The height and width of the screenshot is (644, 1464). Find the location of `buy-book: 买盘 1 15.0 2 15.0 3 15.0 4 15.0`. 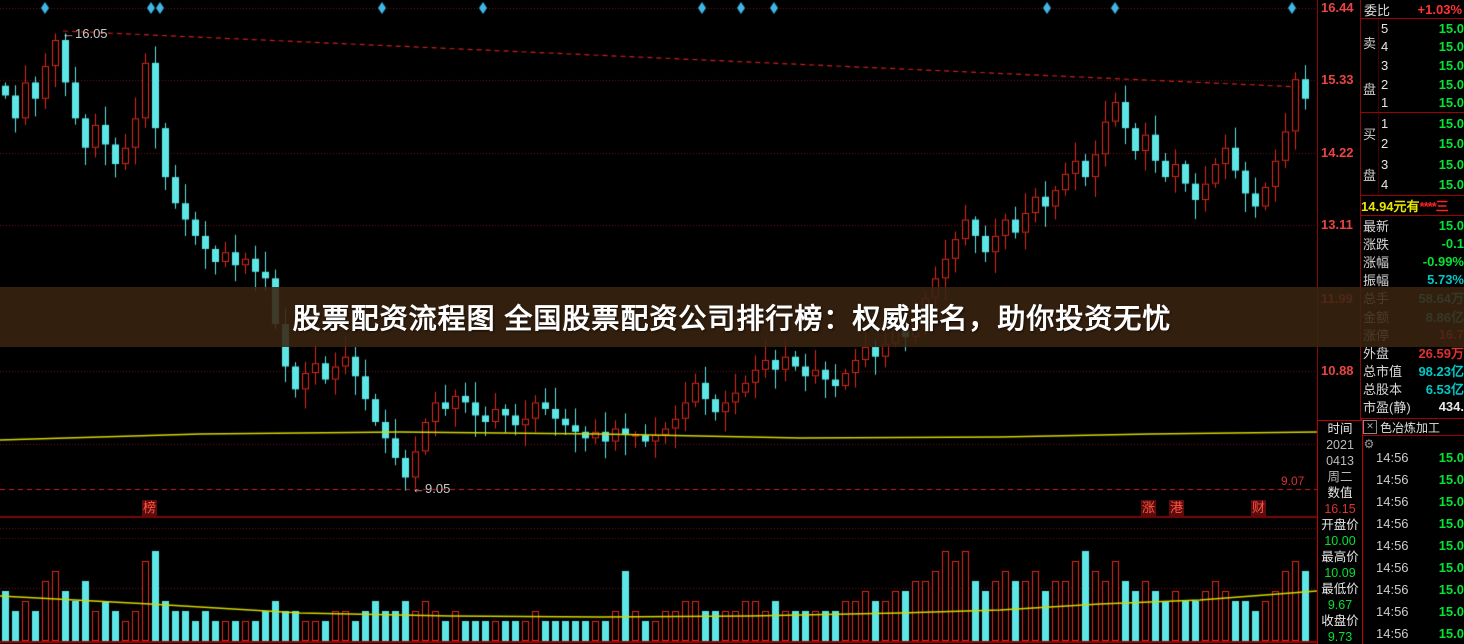

buy-book: 买盘 1 15.0 2 15.0 3 15.0 4 15.0 is located at coordinates (1412, 154).